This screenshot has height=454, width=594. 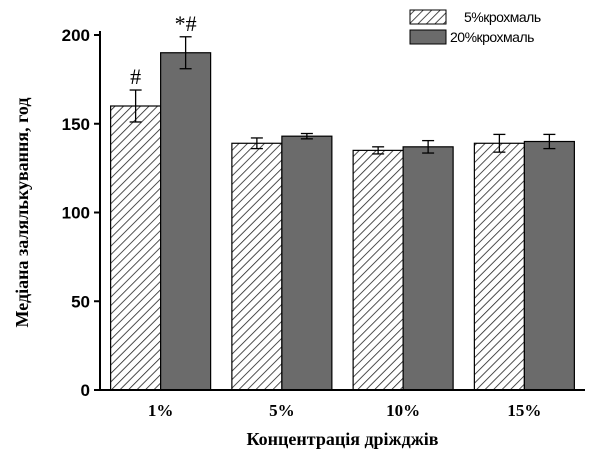 I want to click on legend: 5%крохмаль 20%крохмаль, so click(x=475, y=27).